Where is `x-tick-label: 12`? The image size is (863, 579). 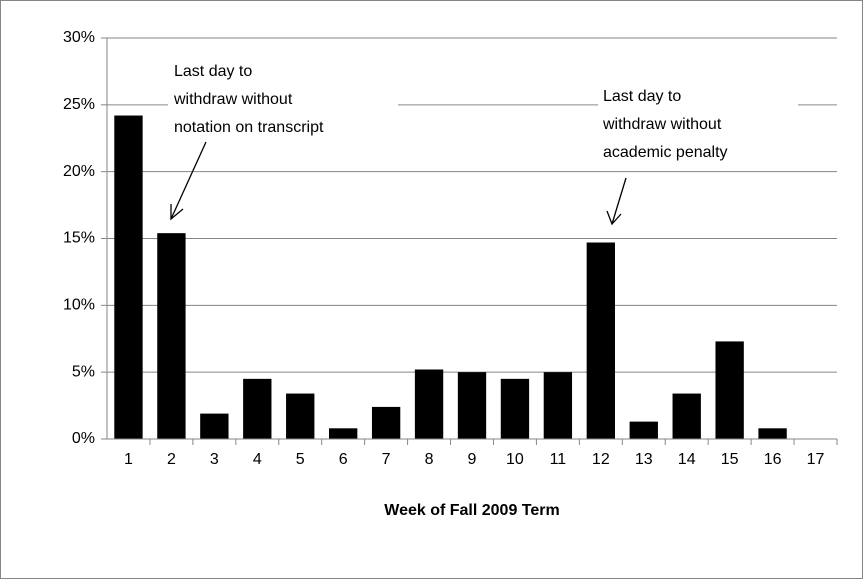 x-tick-label: 12 is located at coordinates (601, 459).